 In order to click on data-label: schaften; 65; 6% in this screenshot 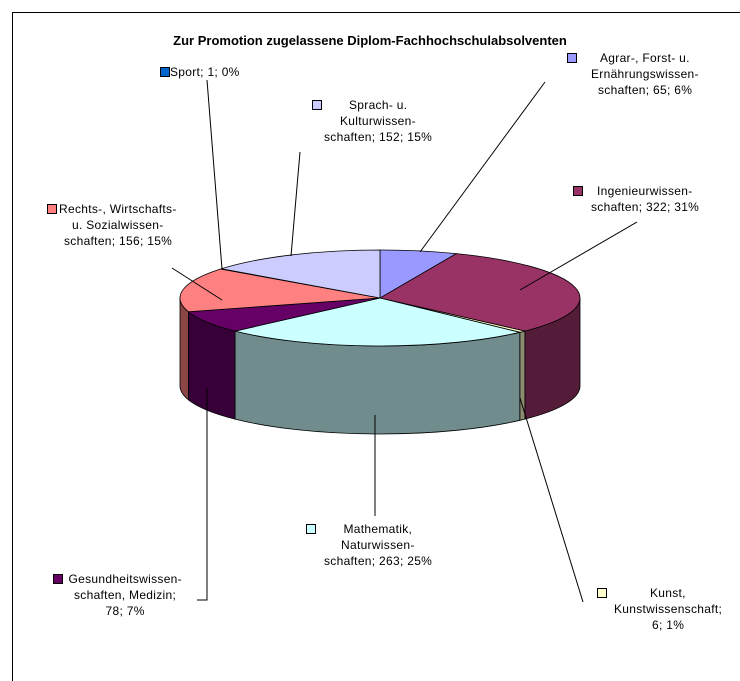, I will do `click(645, 90)`.